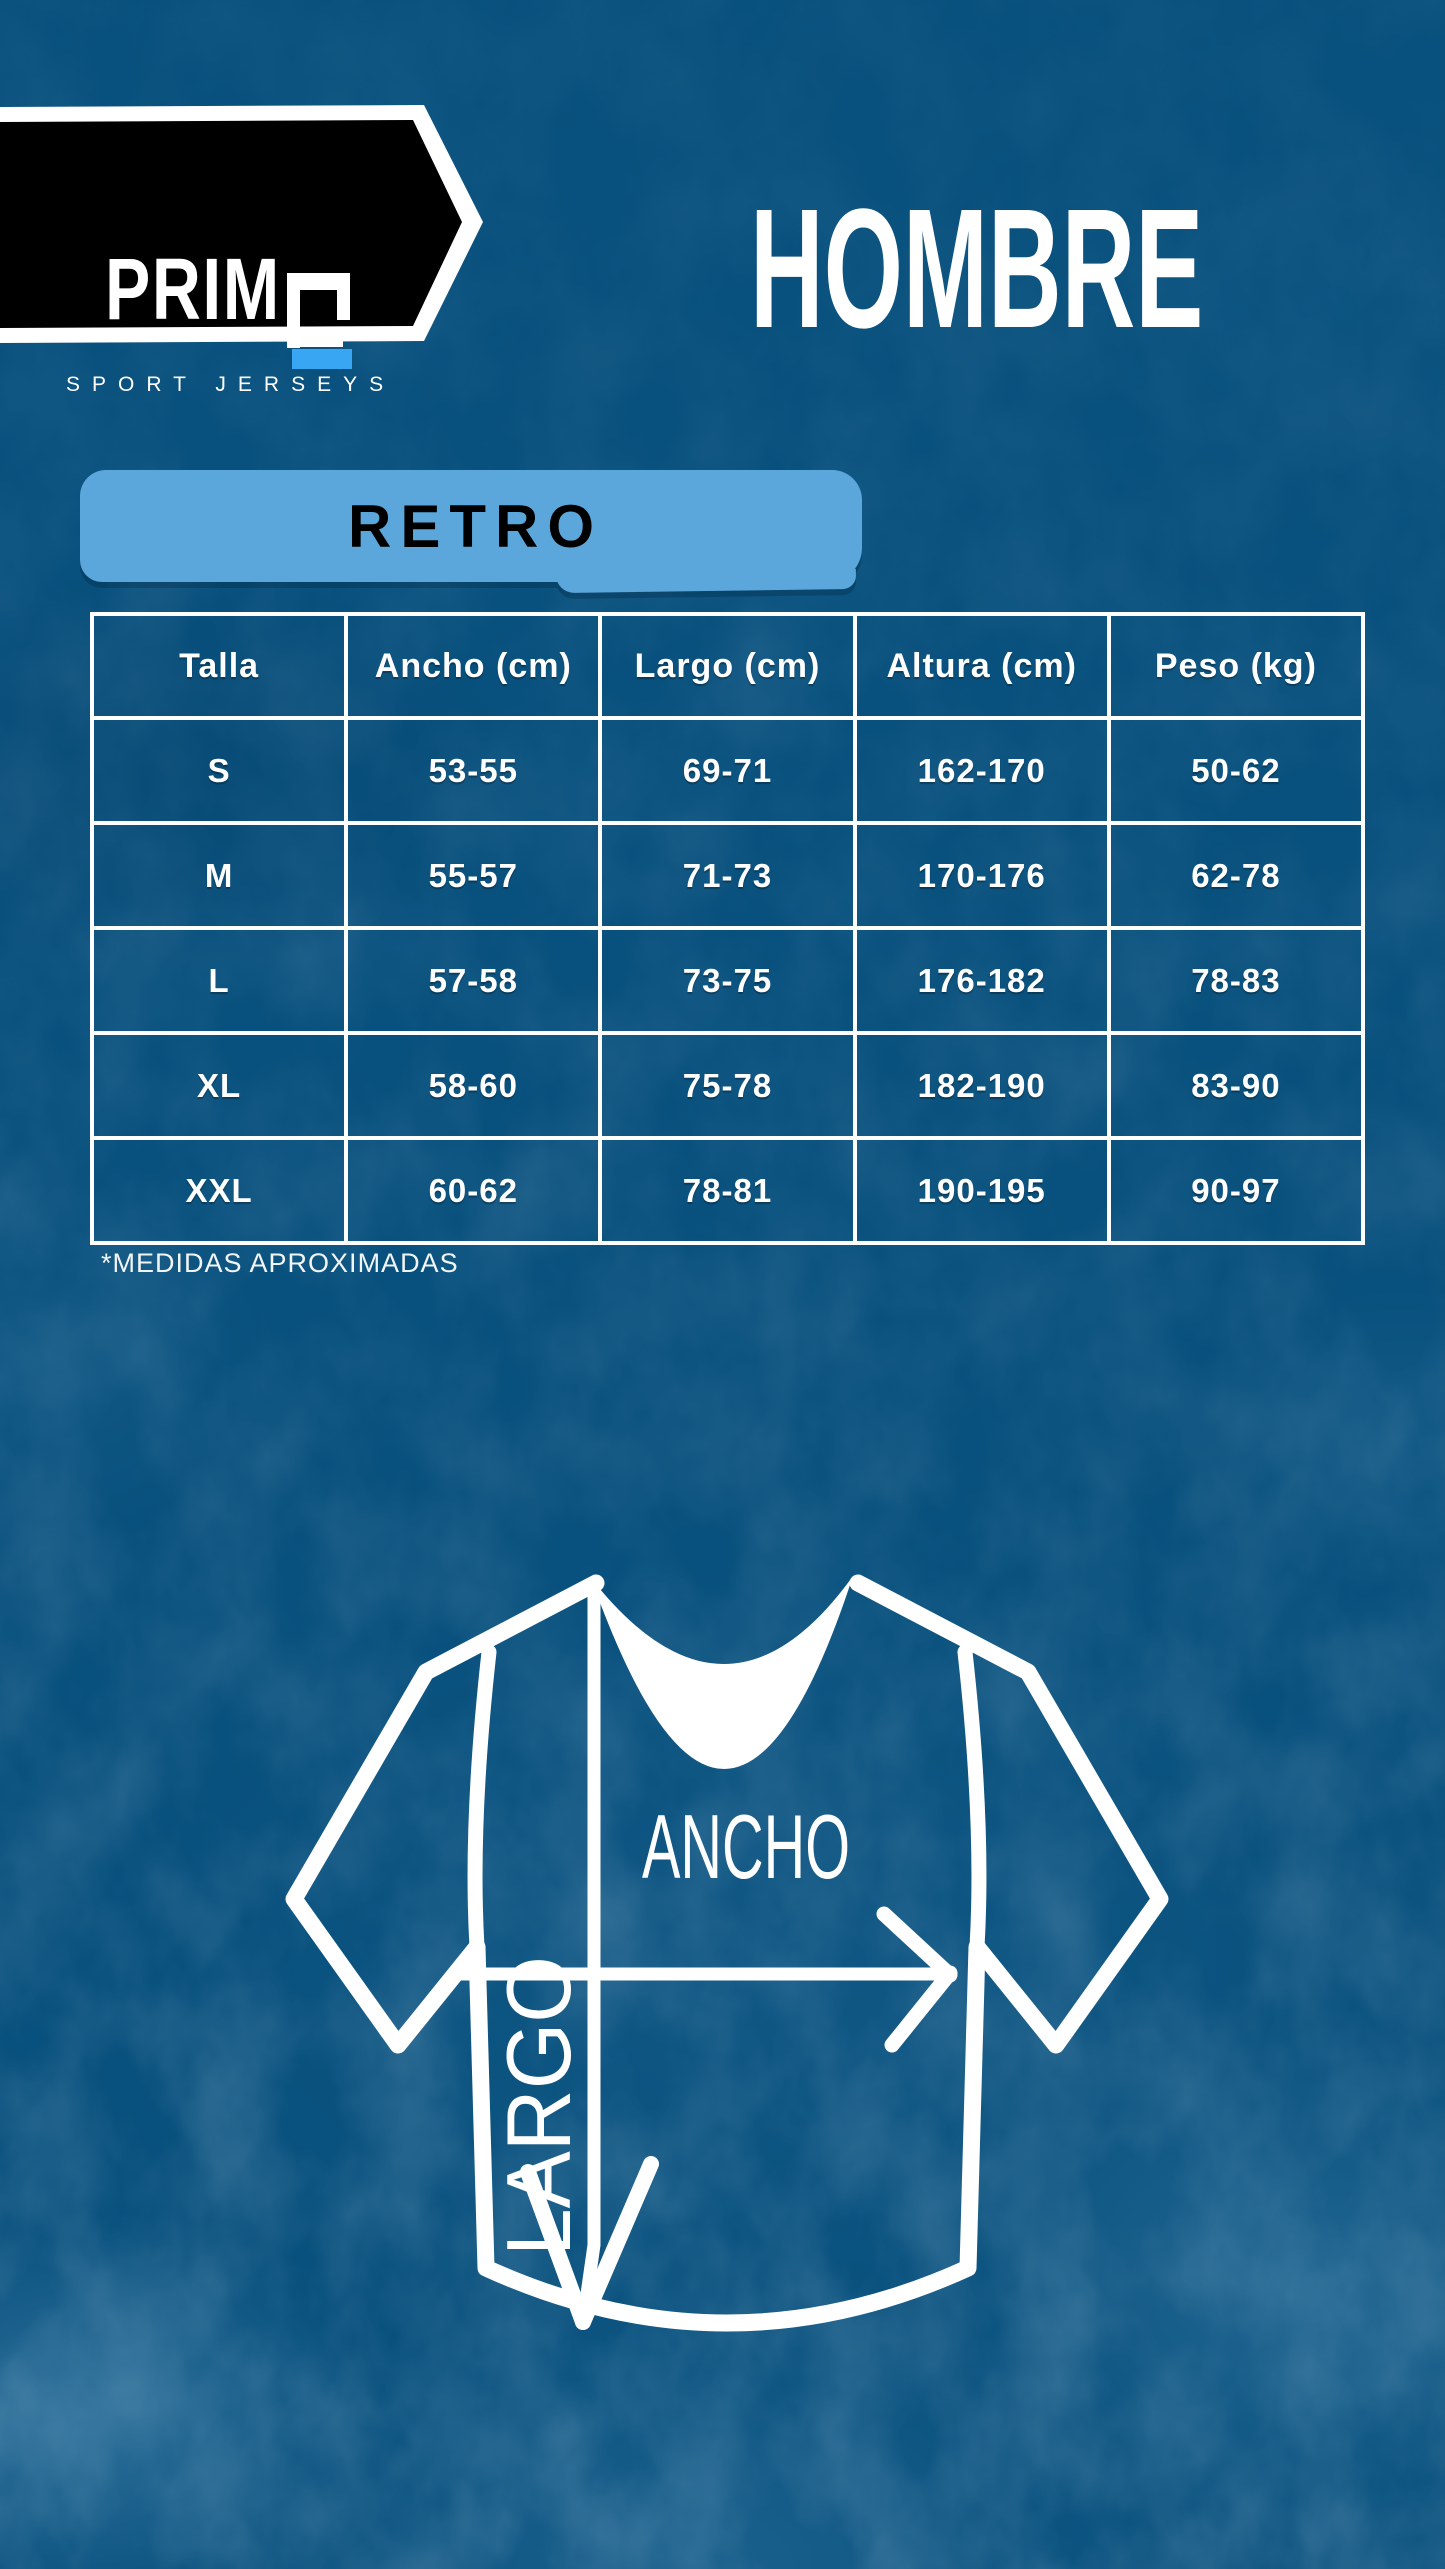 The image size is (1445, 2569). What do you see at coordinates (539, 2106) in the screenshot?
I see `length-label: LARGO` at bounding box center [539, 2106].